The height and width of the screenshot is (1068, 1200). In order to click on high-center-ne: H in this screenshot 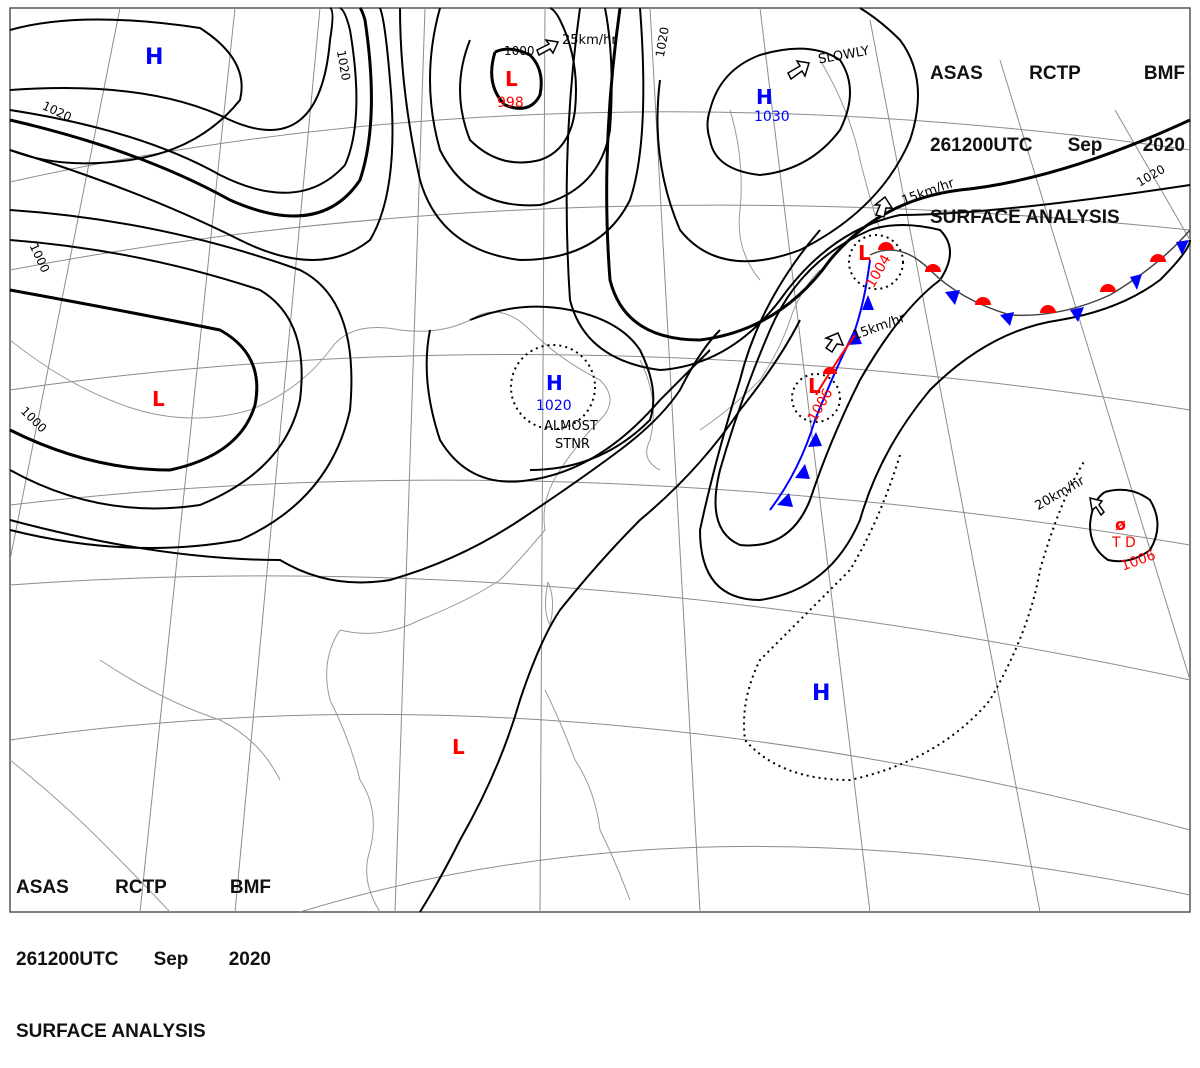, I will do `click(764, 97)`.